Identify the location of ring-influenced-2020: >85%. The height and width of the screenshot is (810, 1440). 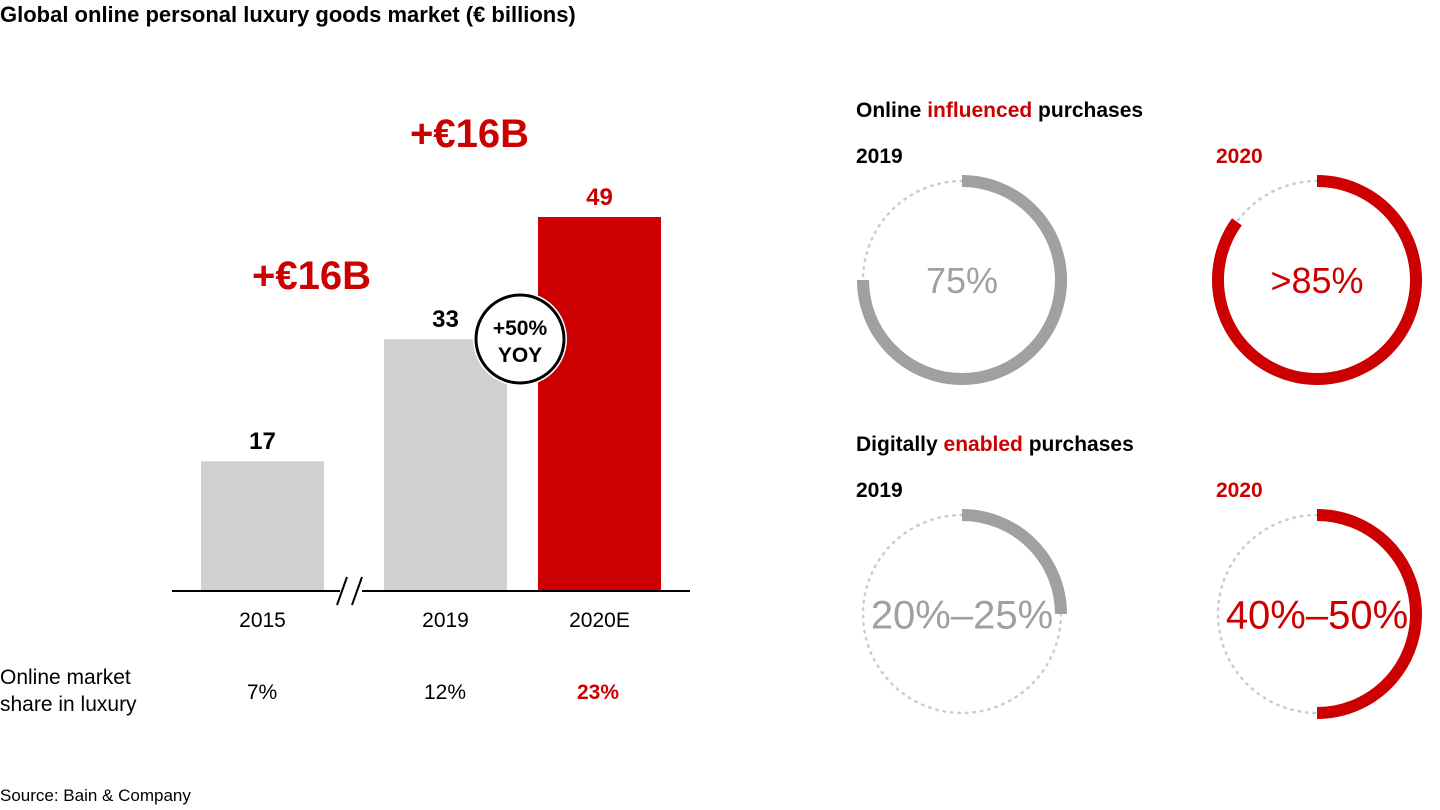
(1317, 280).